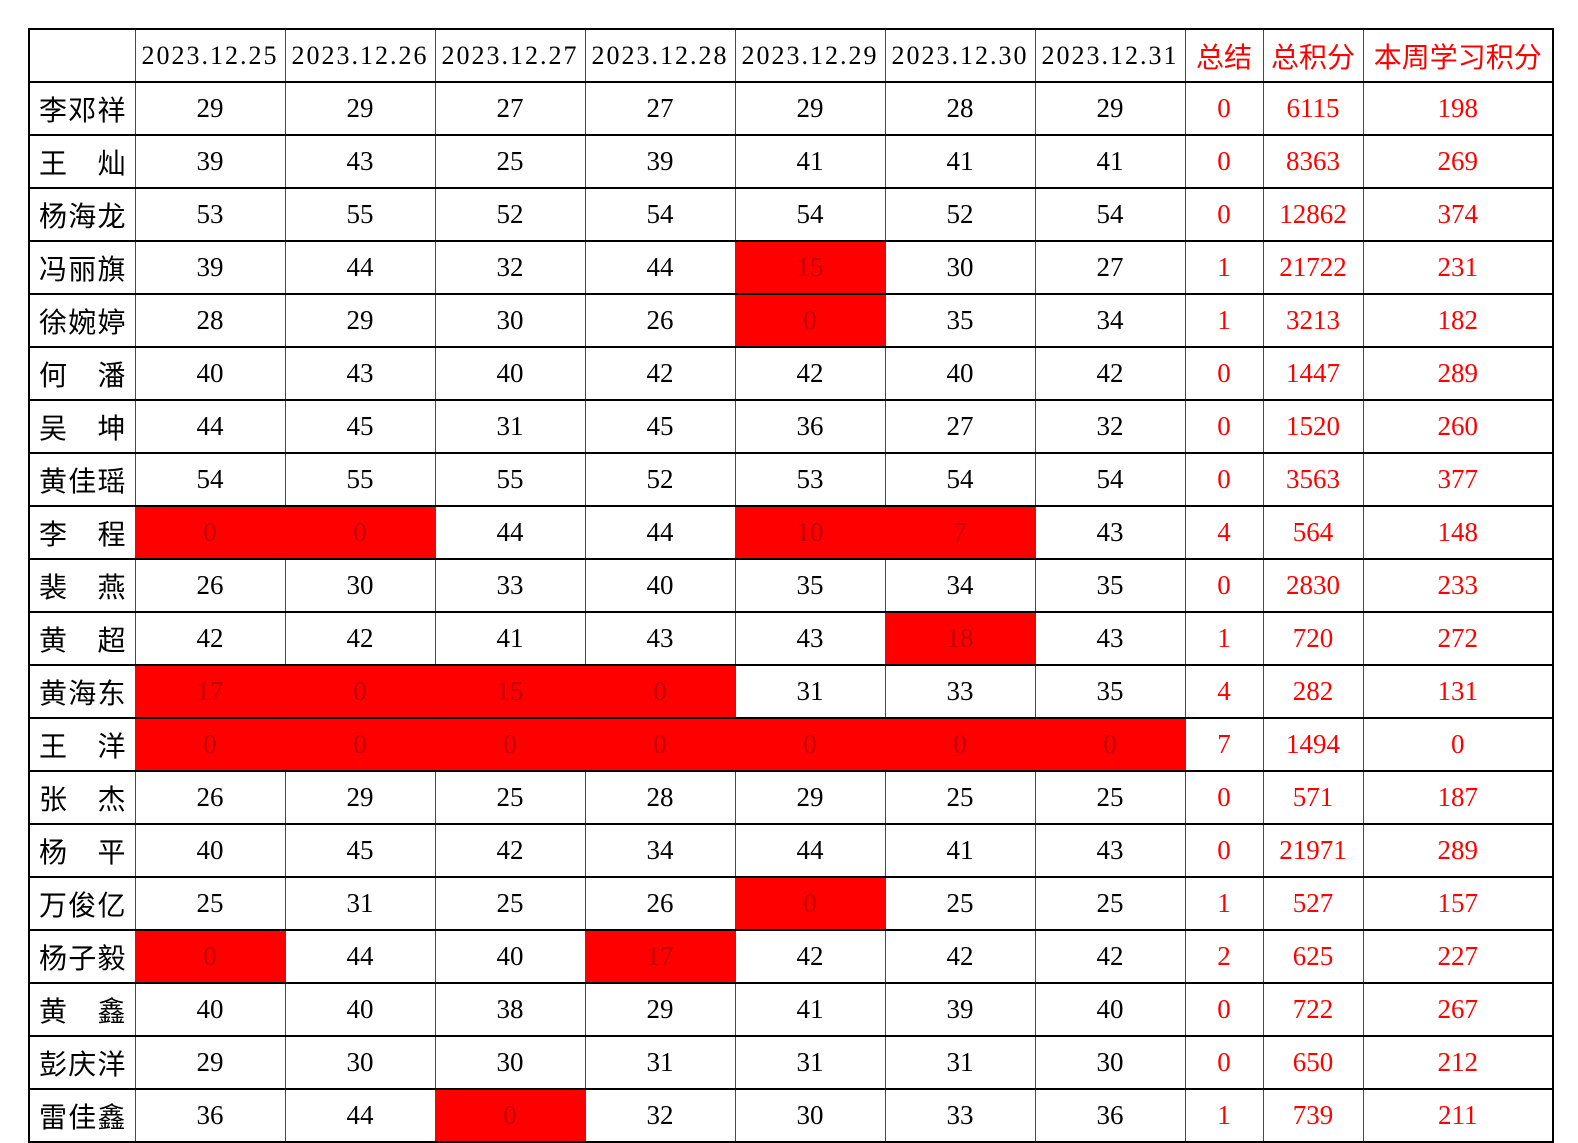 Image resolution: width=1578 pixels, height=1143 pixels. I want to click on total-points-cell: 527, so click(1313, 903).